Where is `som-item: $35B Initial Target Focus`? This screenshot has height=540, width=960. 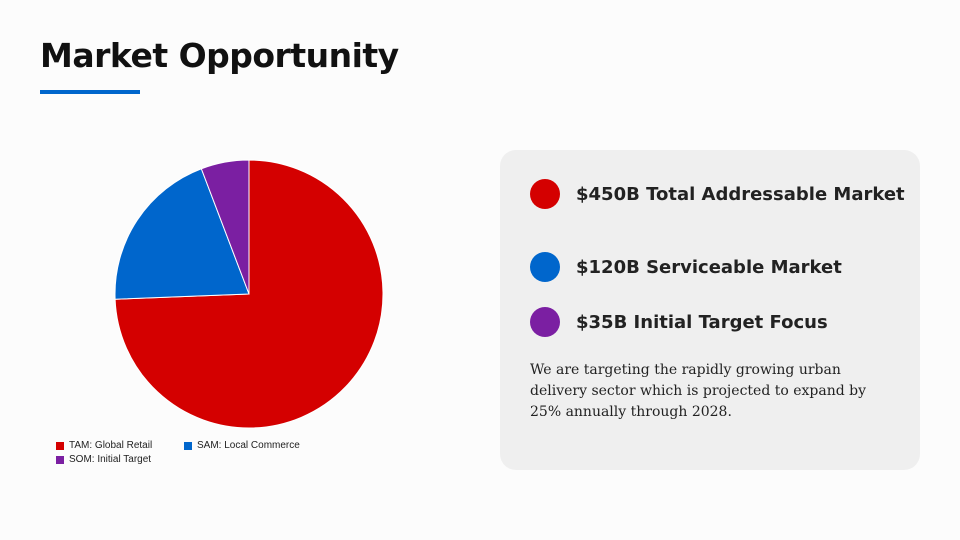 som-item: $35B Initial Target Focus is located at coordinates (679, 322).